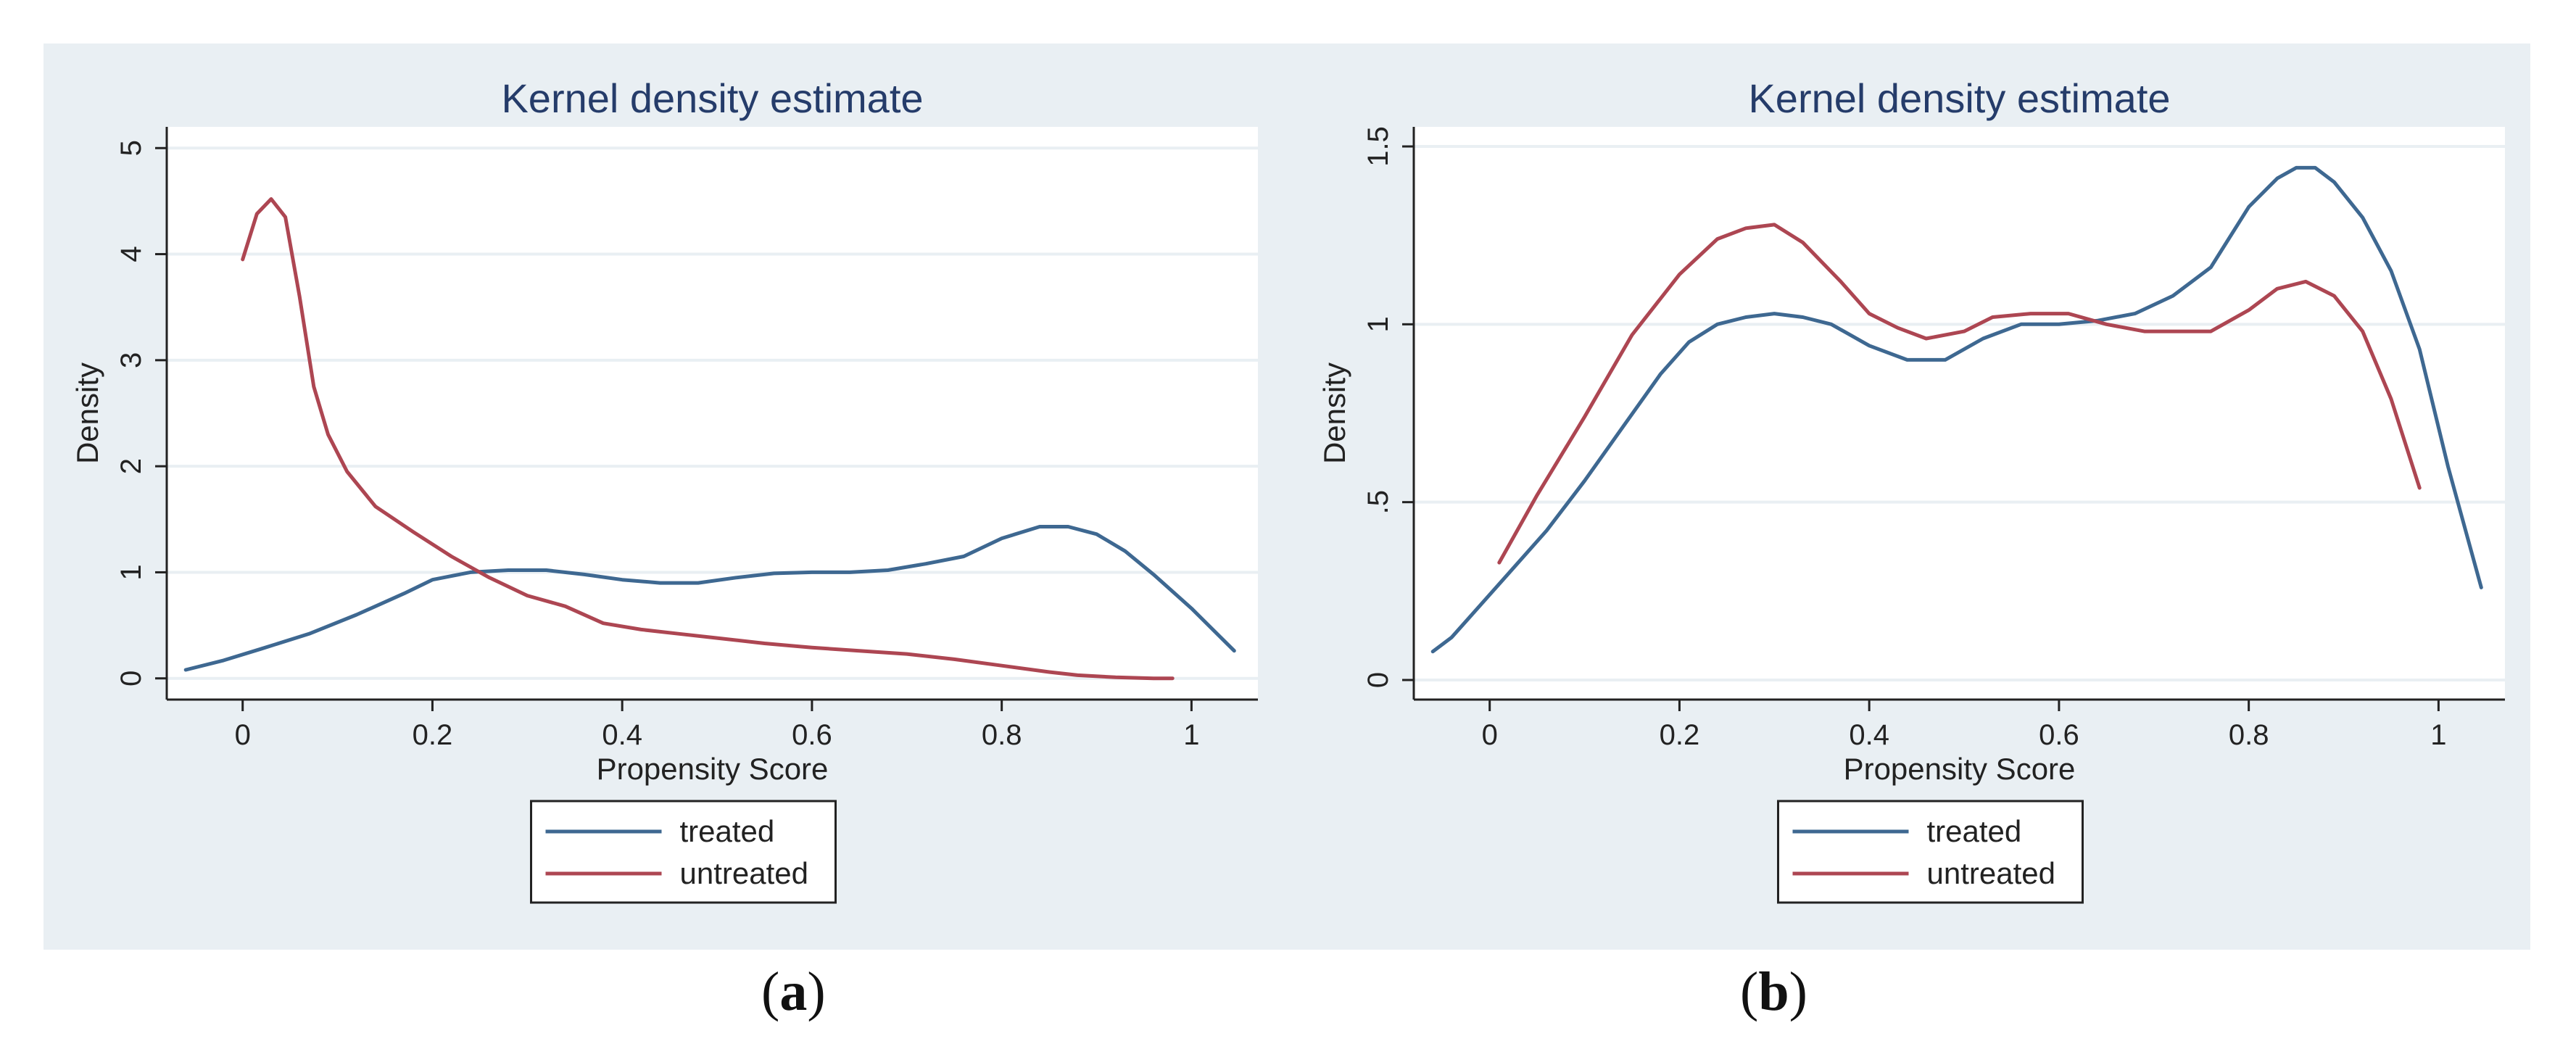  I want to click on caption-b: (b), so click(1774, 991).